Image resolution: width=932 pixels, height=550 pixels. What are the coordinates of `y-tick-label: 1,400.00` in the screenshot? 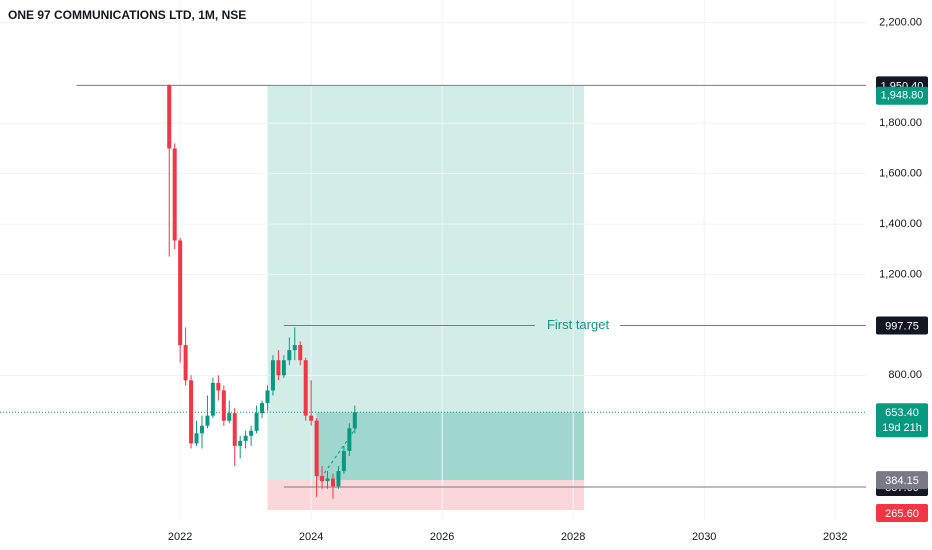 It's located at (900, 224).